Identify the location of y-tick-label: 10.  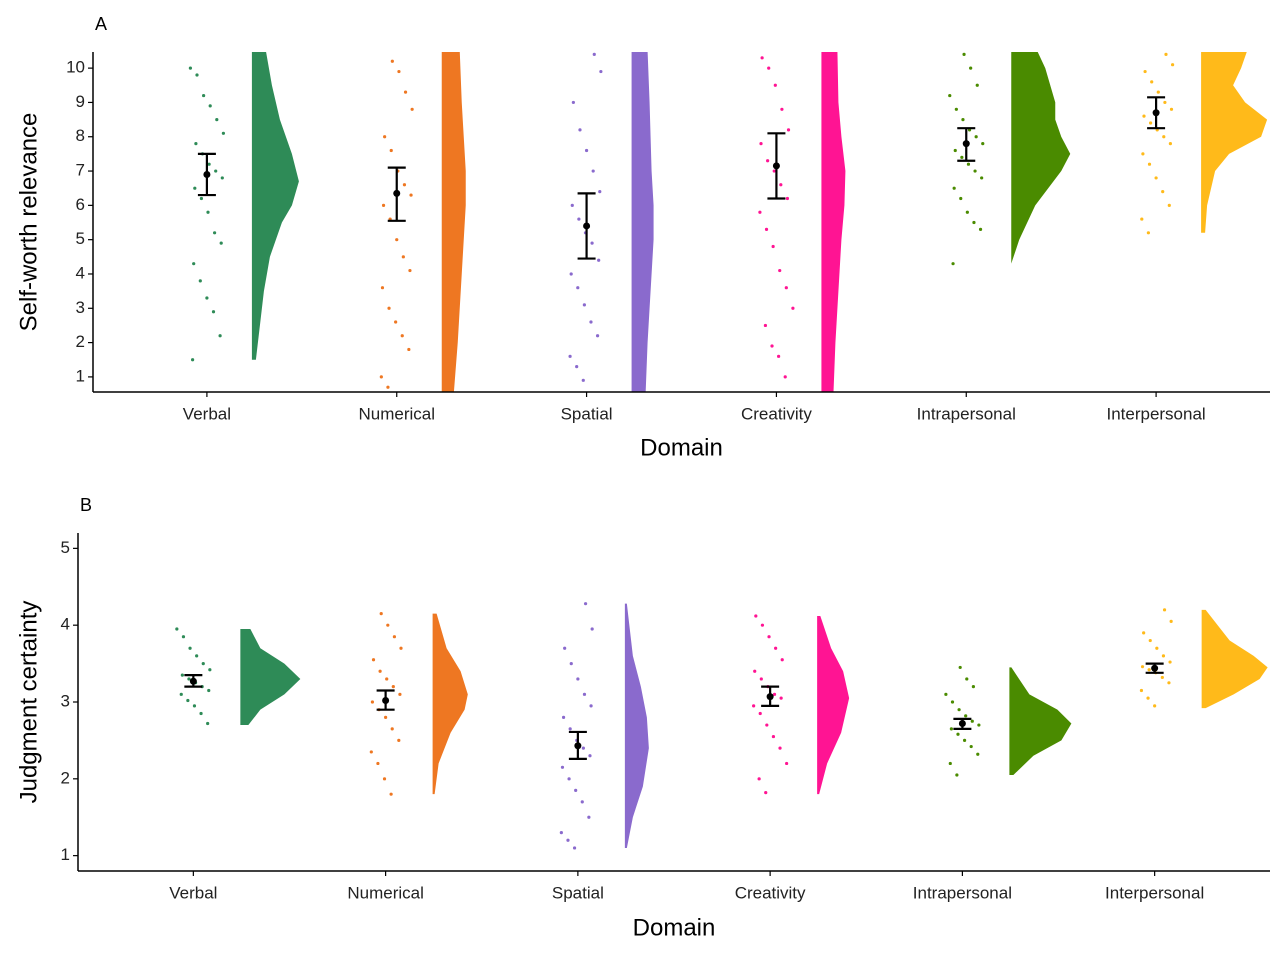
(75, 67).